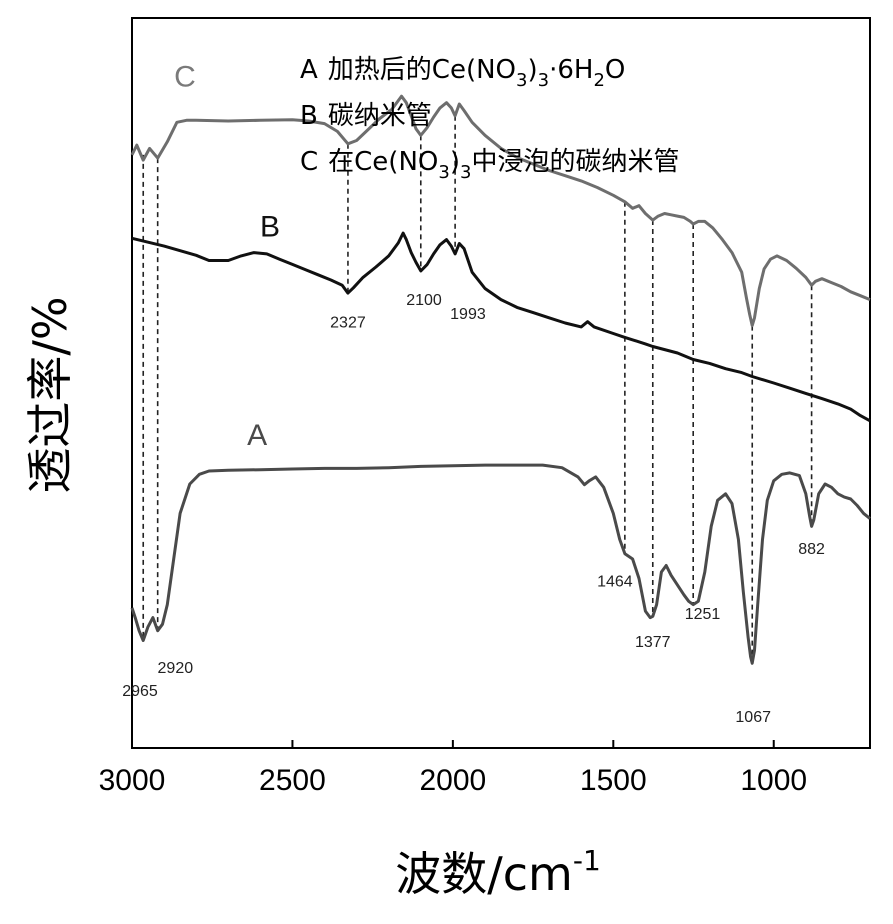  What do you see at coordinates (468, 314) in the screenshot?
I see `peak-label-1993: 1993` at bounding box center [468, 314].